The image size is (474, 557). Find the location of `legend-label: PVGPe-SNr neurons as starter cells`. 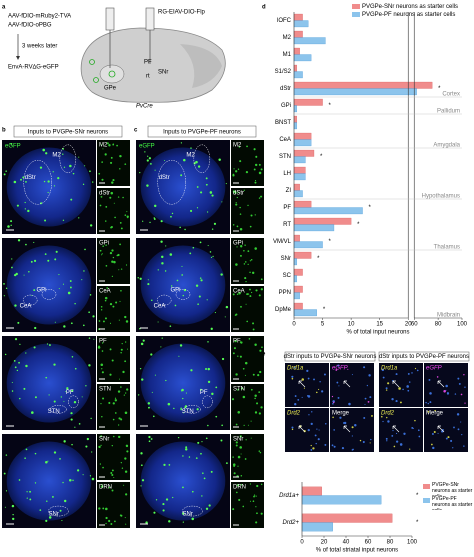

legend-label: PVGPe-SNr neurons as starter cells is located at coordinates (452, 489).